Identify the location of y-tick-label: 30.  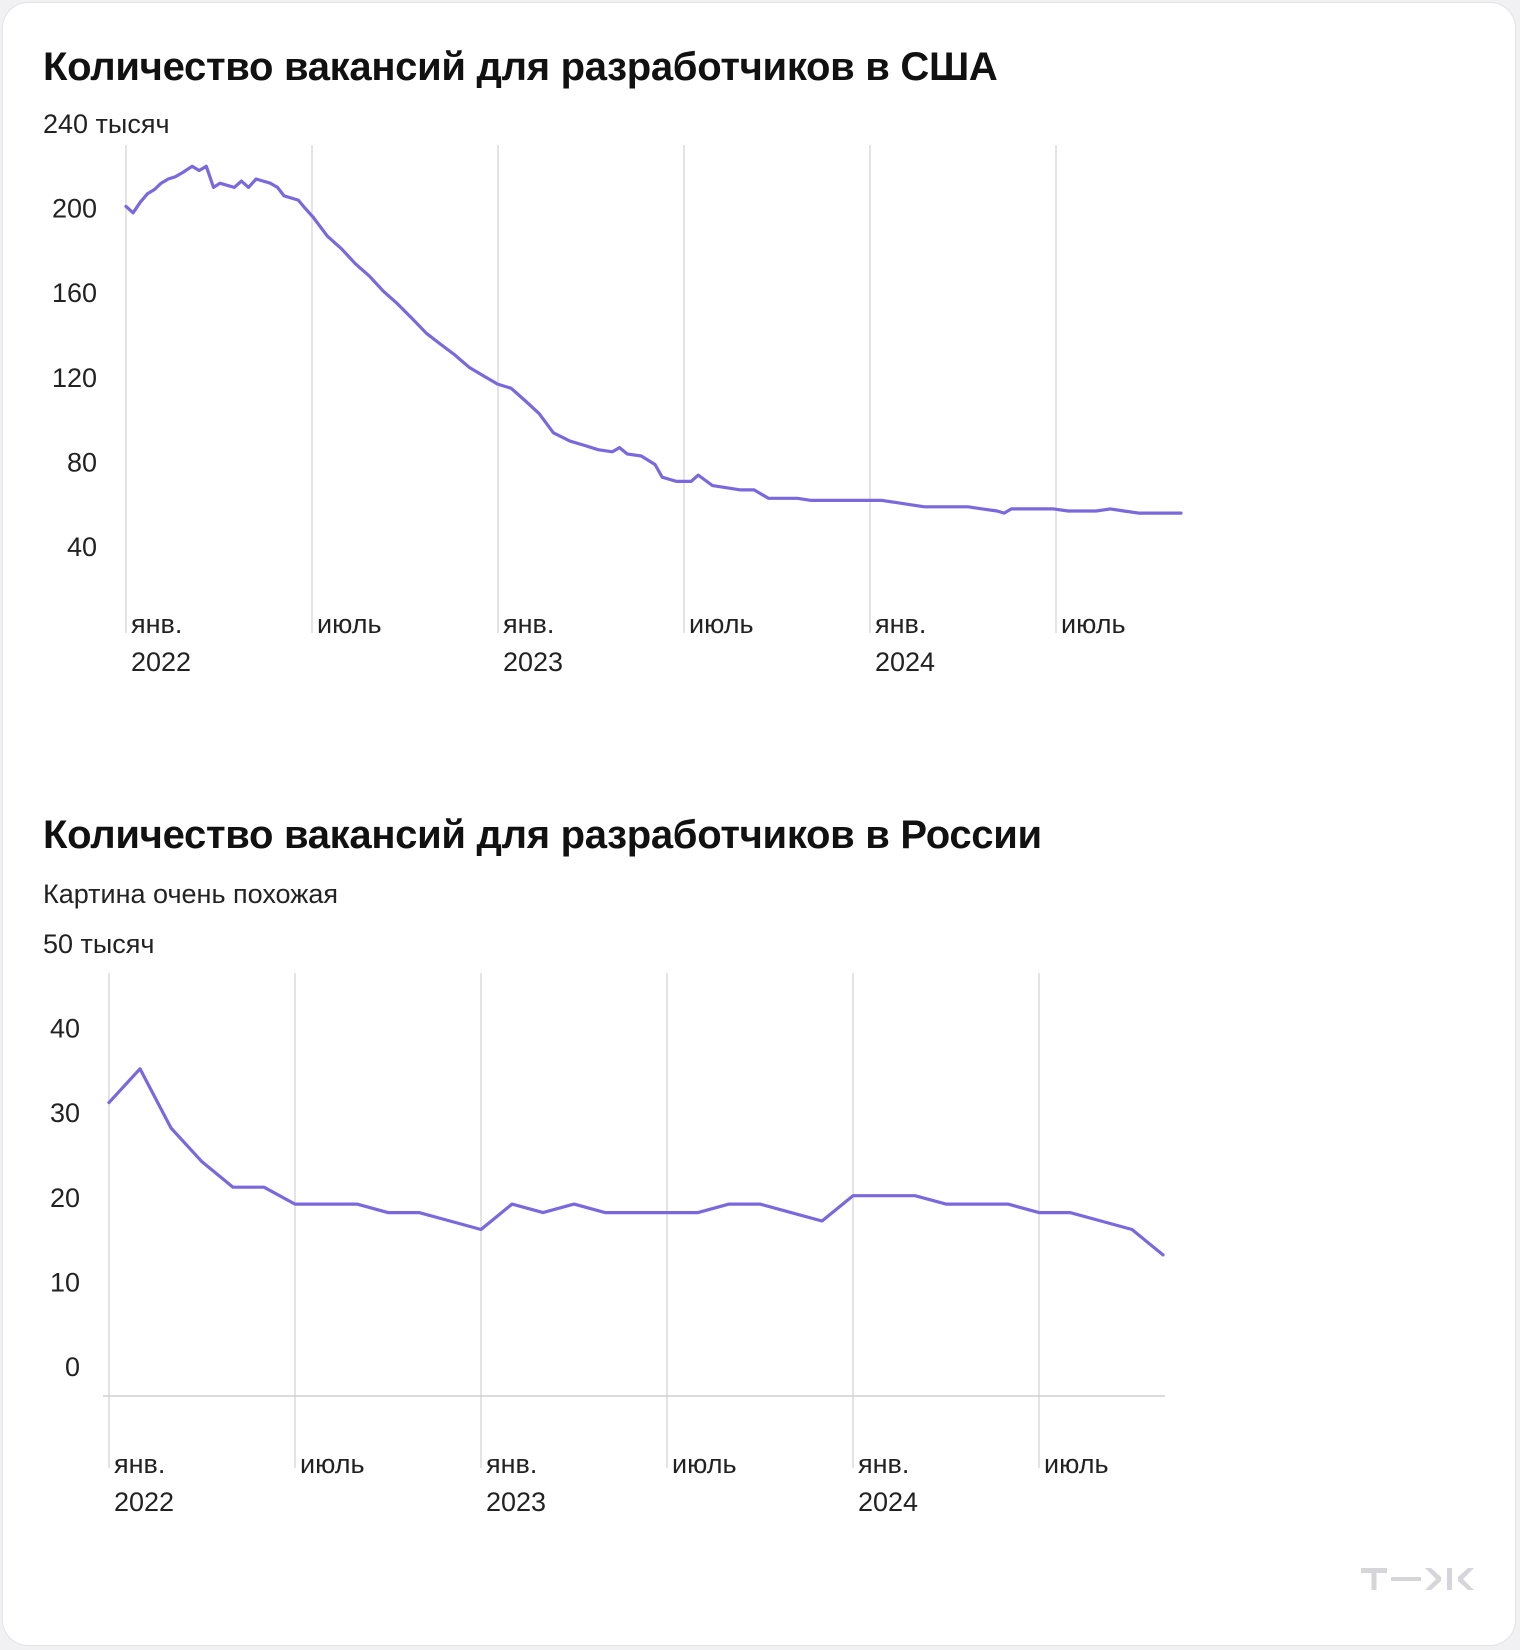
(65, 1113).